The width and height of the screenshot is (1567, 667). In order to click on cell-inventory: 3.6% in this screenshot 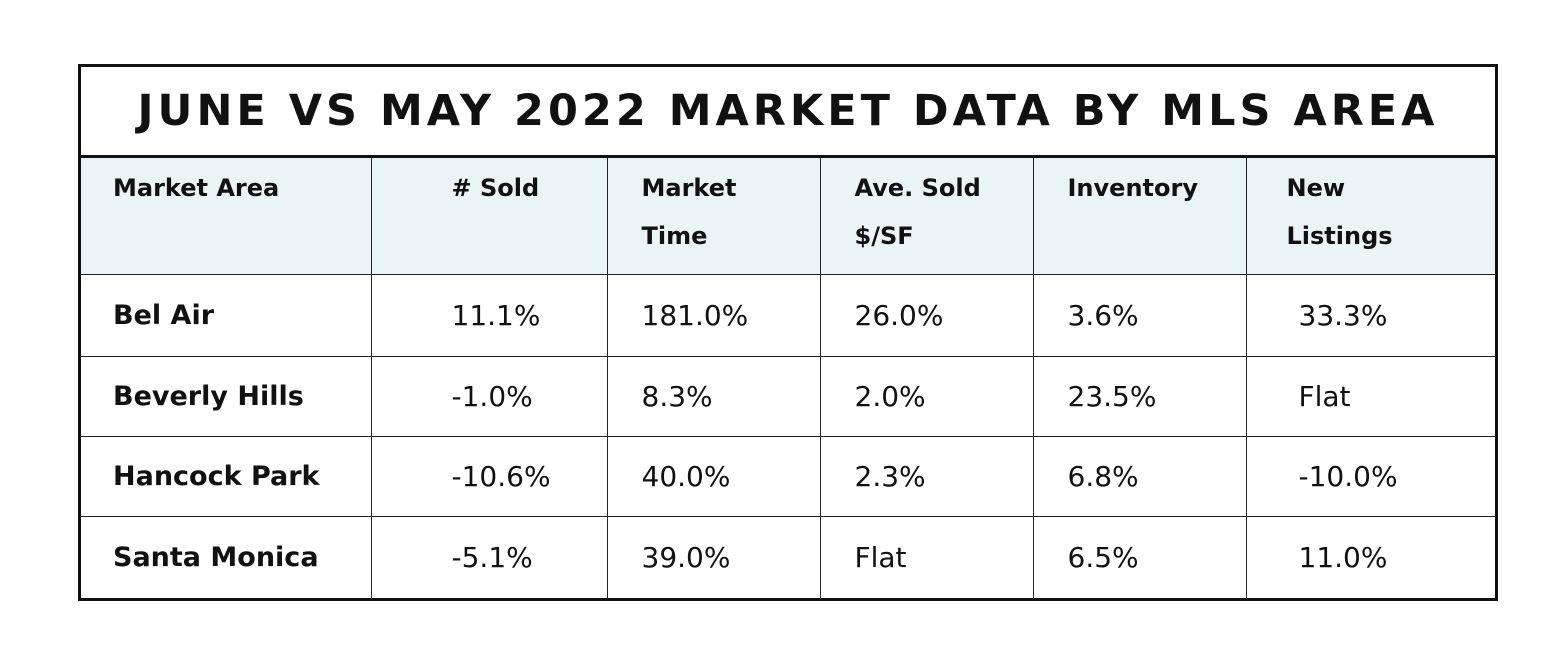, I will do `click(1140, 315)`.